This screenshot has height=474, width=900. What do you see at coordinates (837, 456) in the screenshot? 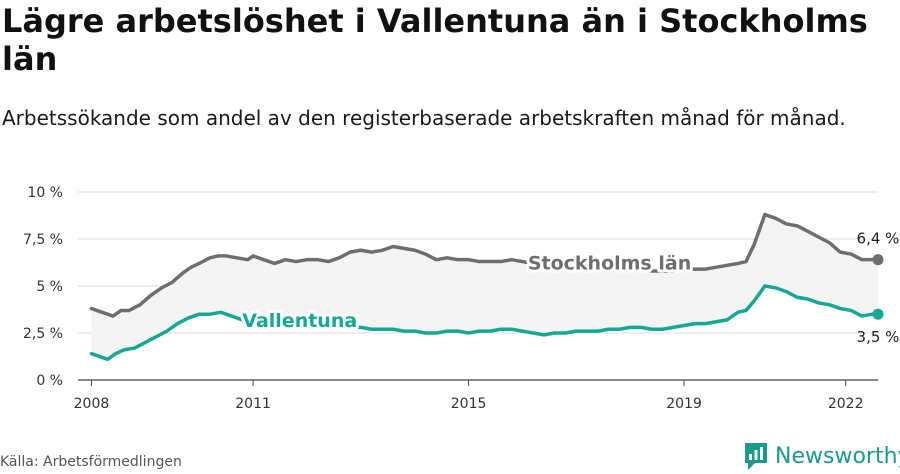
I see `brand-name: Newsworthy` at bounding box center [837, 456].